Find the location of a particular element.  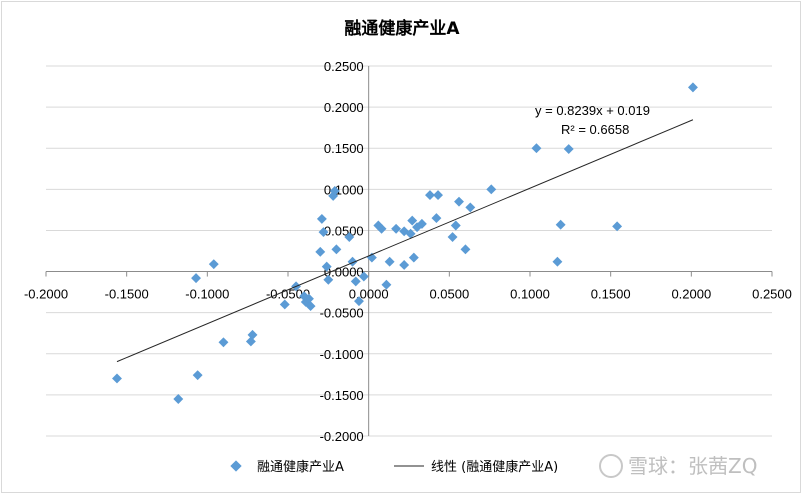

legend-marker-diamond-icon is located at coordinates (236, 466).